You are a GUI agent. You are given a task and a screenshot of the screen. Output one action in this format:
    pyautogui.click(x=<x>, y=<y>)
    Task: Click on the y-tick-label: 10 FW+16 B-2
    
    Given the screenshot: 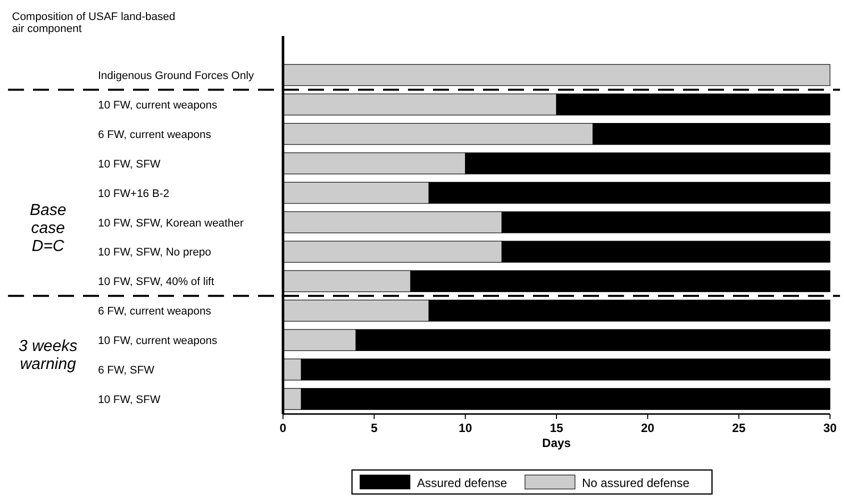 What is the action you would take?
    pyautogui.click(x=134, y=194)
    